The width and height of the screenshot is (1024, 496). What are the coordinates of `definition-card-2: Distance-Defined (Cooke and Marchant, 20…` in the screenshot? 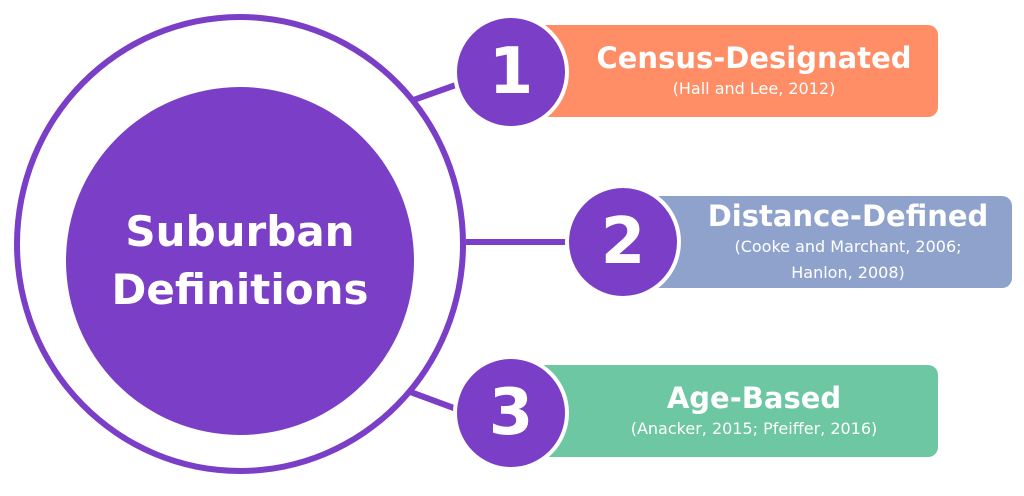 It's located at (818, 242).